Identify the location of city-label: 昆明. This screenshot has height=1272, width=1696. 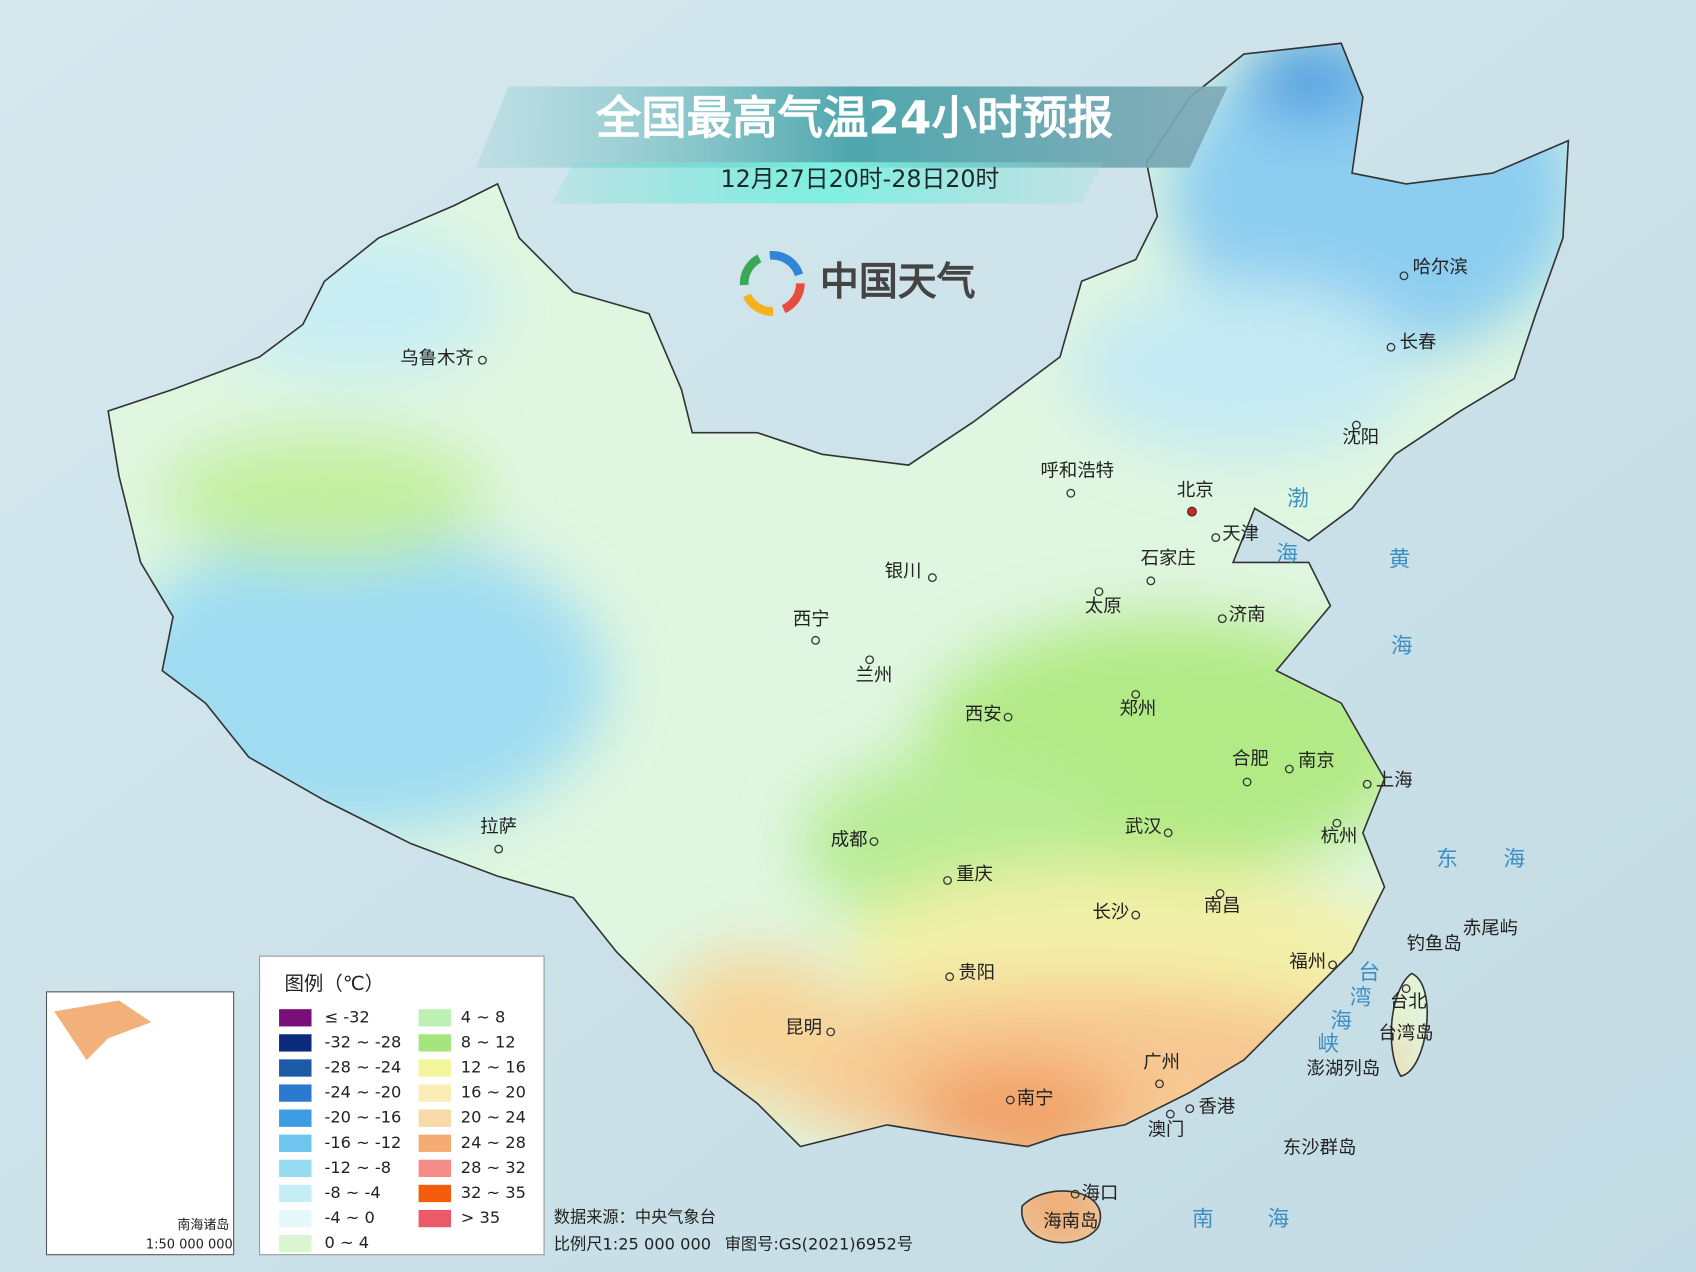
(803, 1028).